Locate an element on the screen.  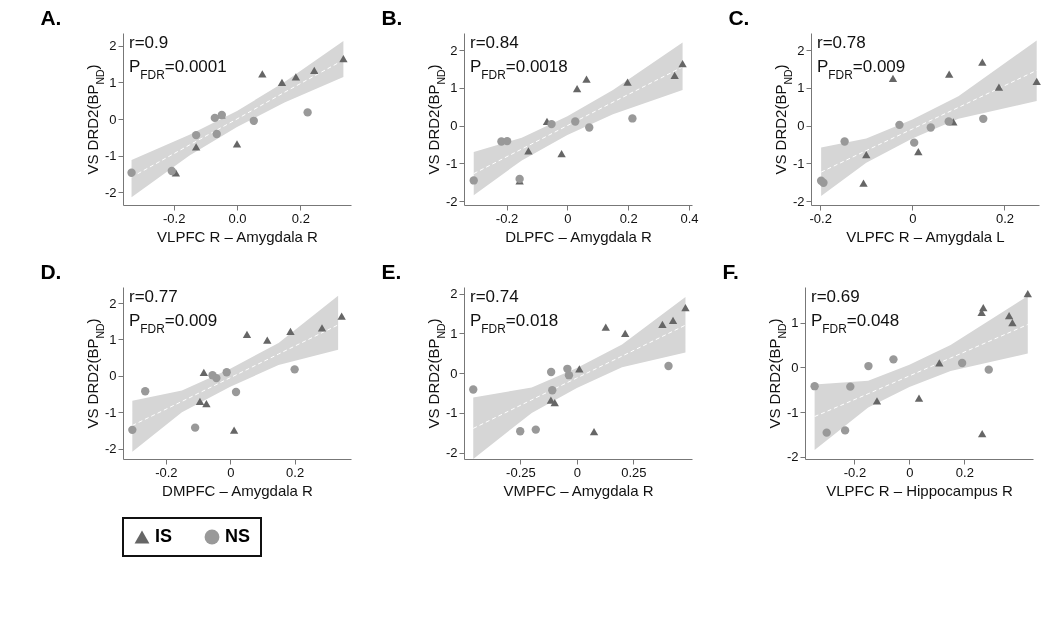
annotation: P$_{FDR}$=0.018 is located at coordinates (514, 323).